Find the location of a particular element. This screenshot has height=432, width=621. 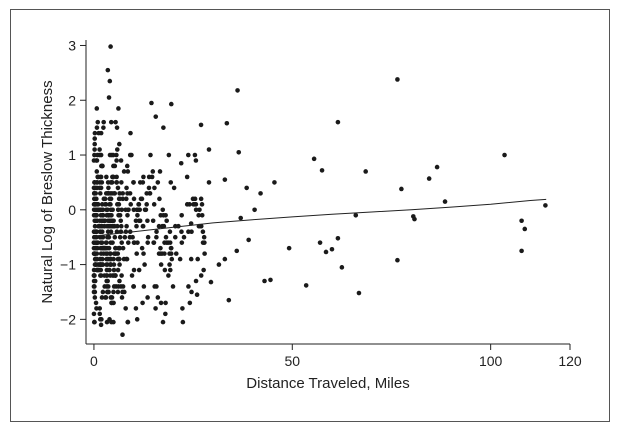

x-tick-label: 0 is located at coordinates (94, 361).